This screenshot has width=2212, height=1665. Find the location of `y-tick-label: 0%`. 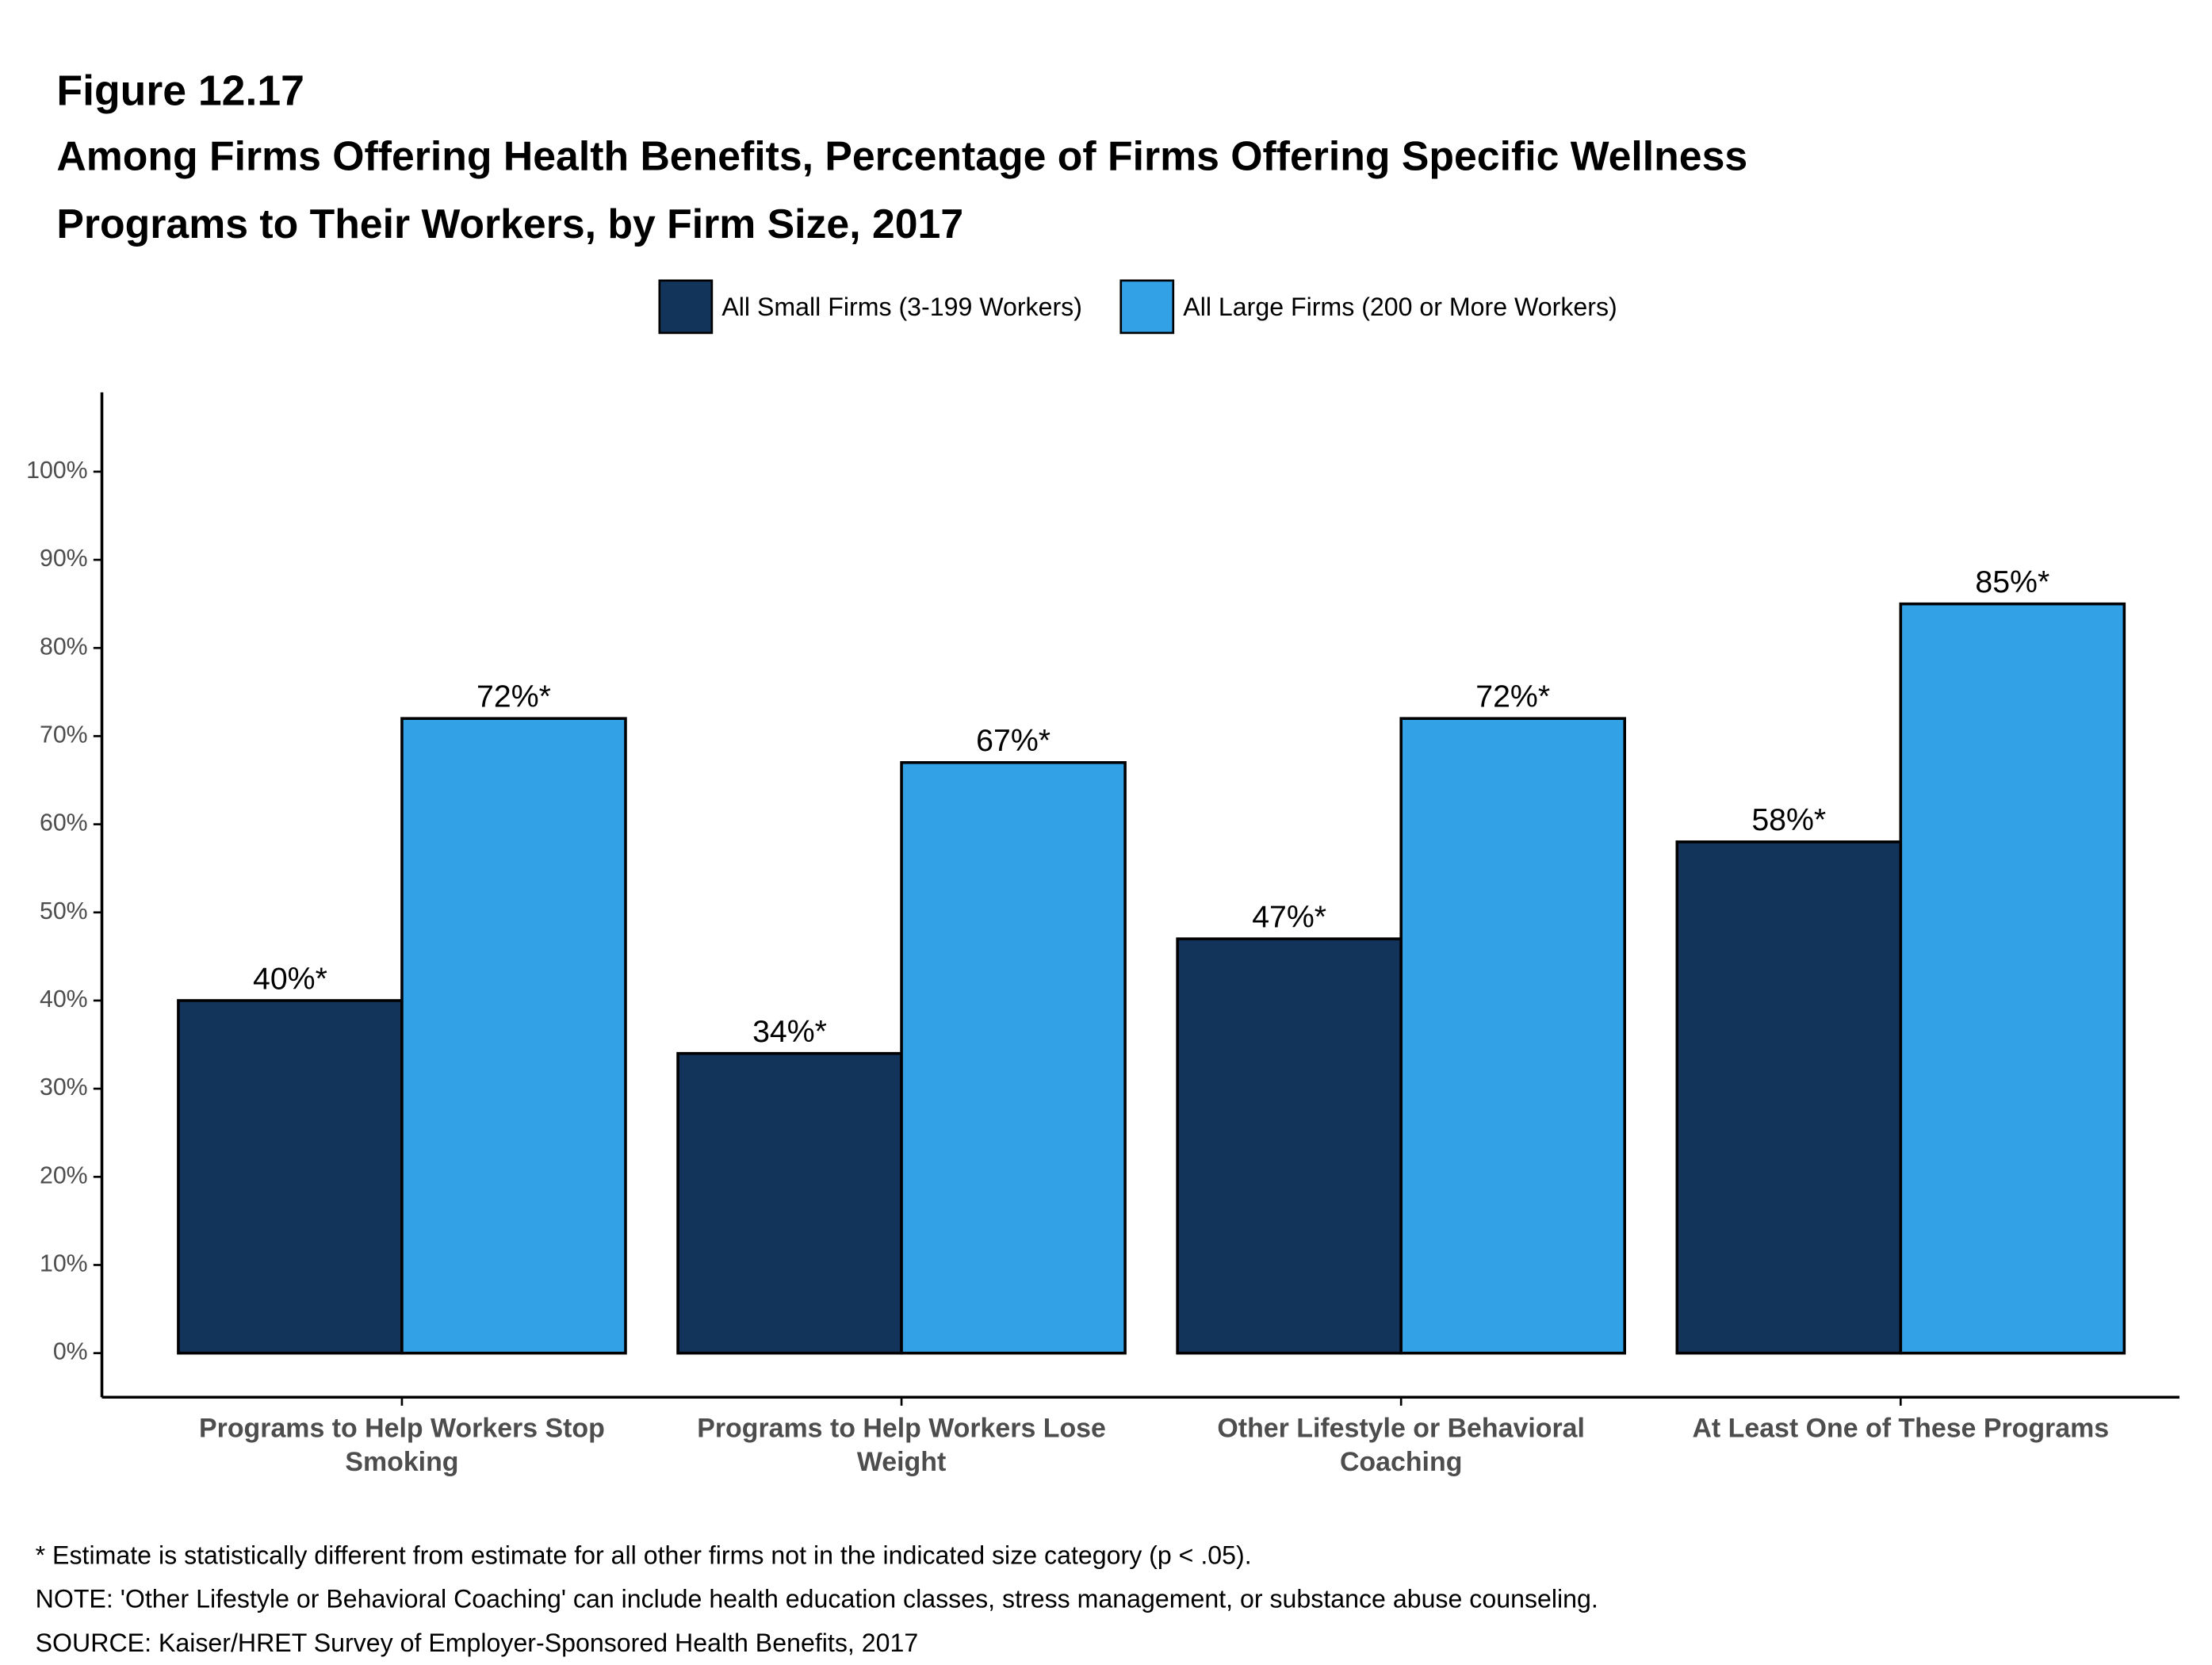

y-tick-label: 0% is located at coordinates (70, 1352).